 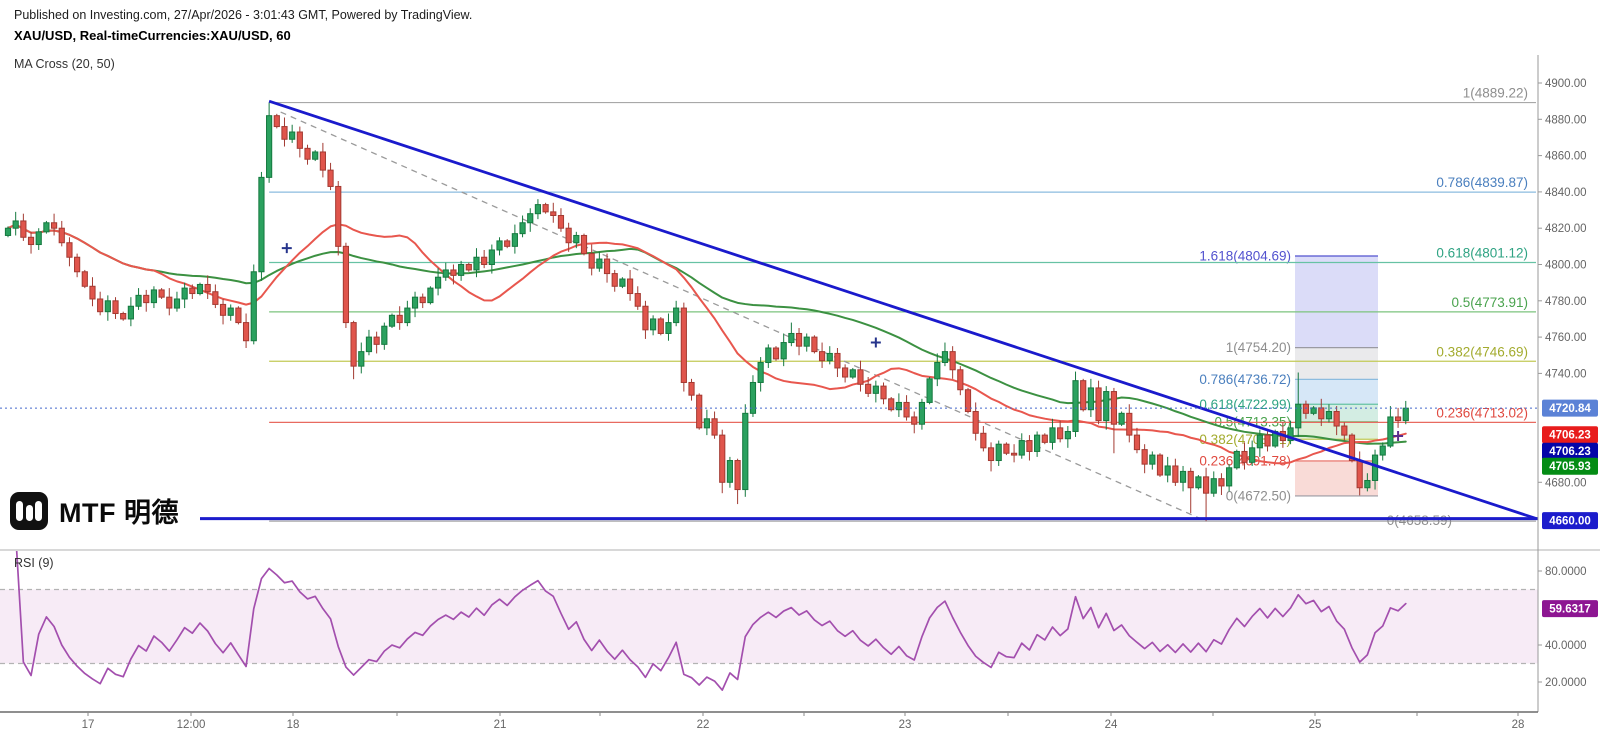 I want to click on support-line-badge, so click(x=1570, y=521).